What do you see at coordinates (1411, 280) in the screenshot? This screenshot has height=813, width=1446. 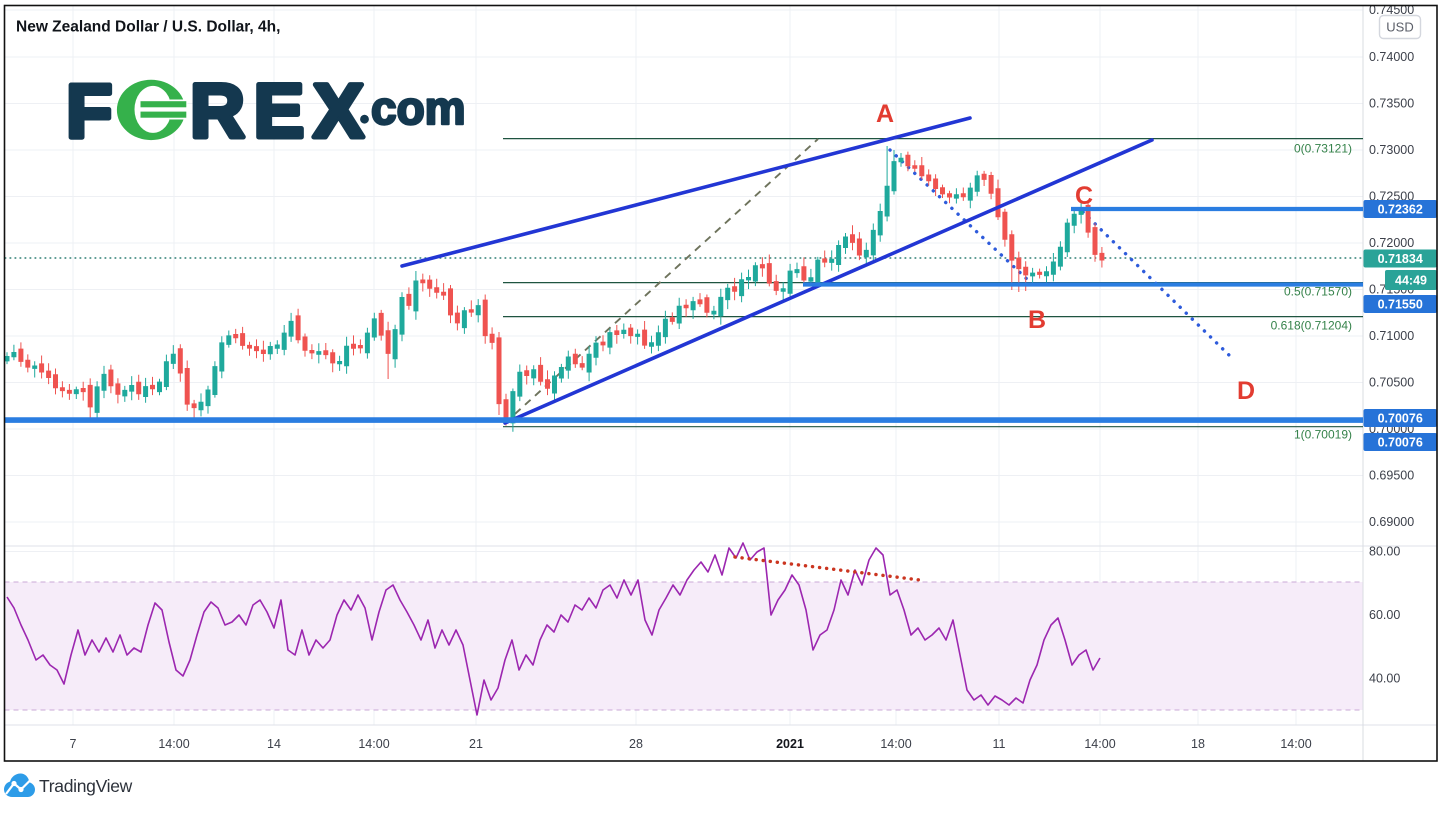 I see `svg-text: 44:49` at bounding box center [1411, 280].